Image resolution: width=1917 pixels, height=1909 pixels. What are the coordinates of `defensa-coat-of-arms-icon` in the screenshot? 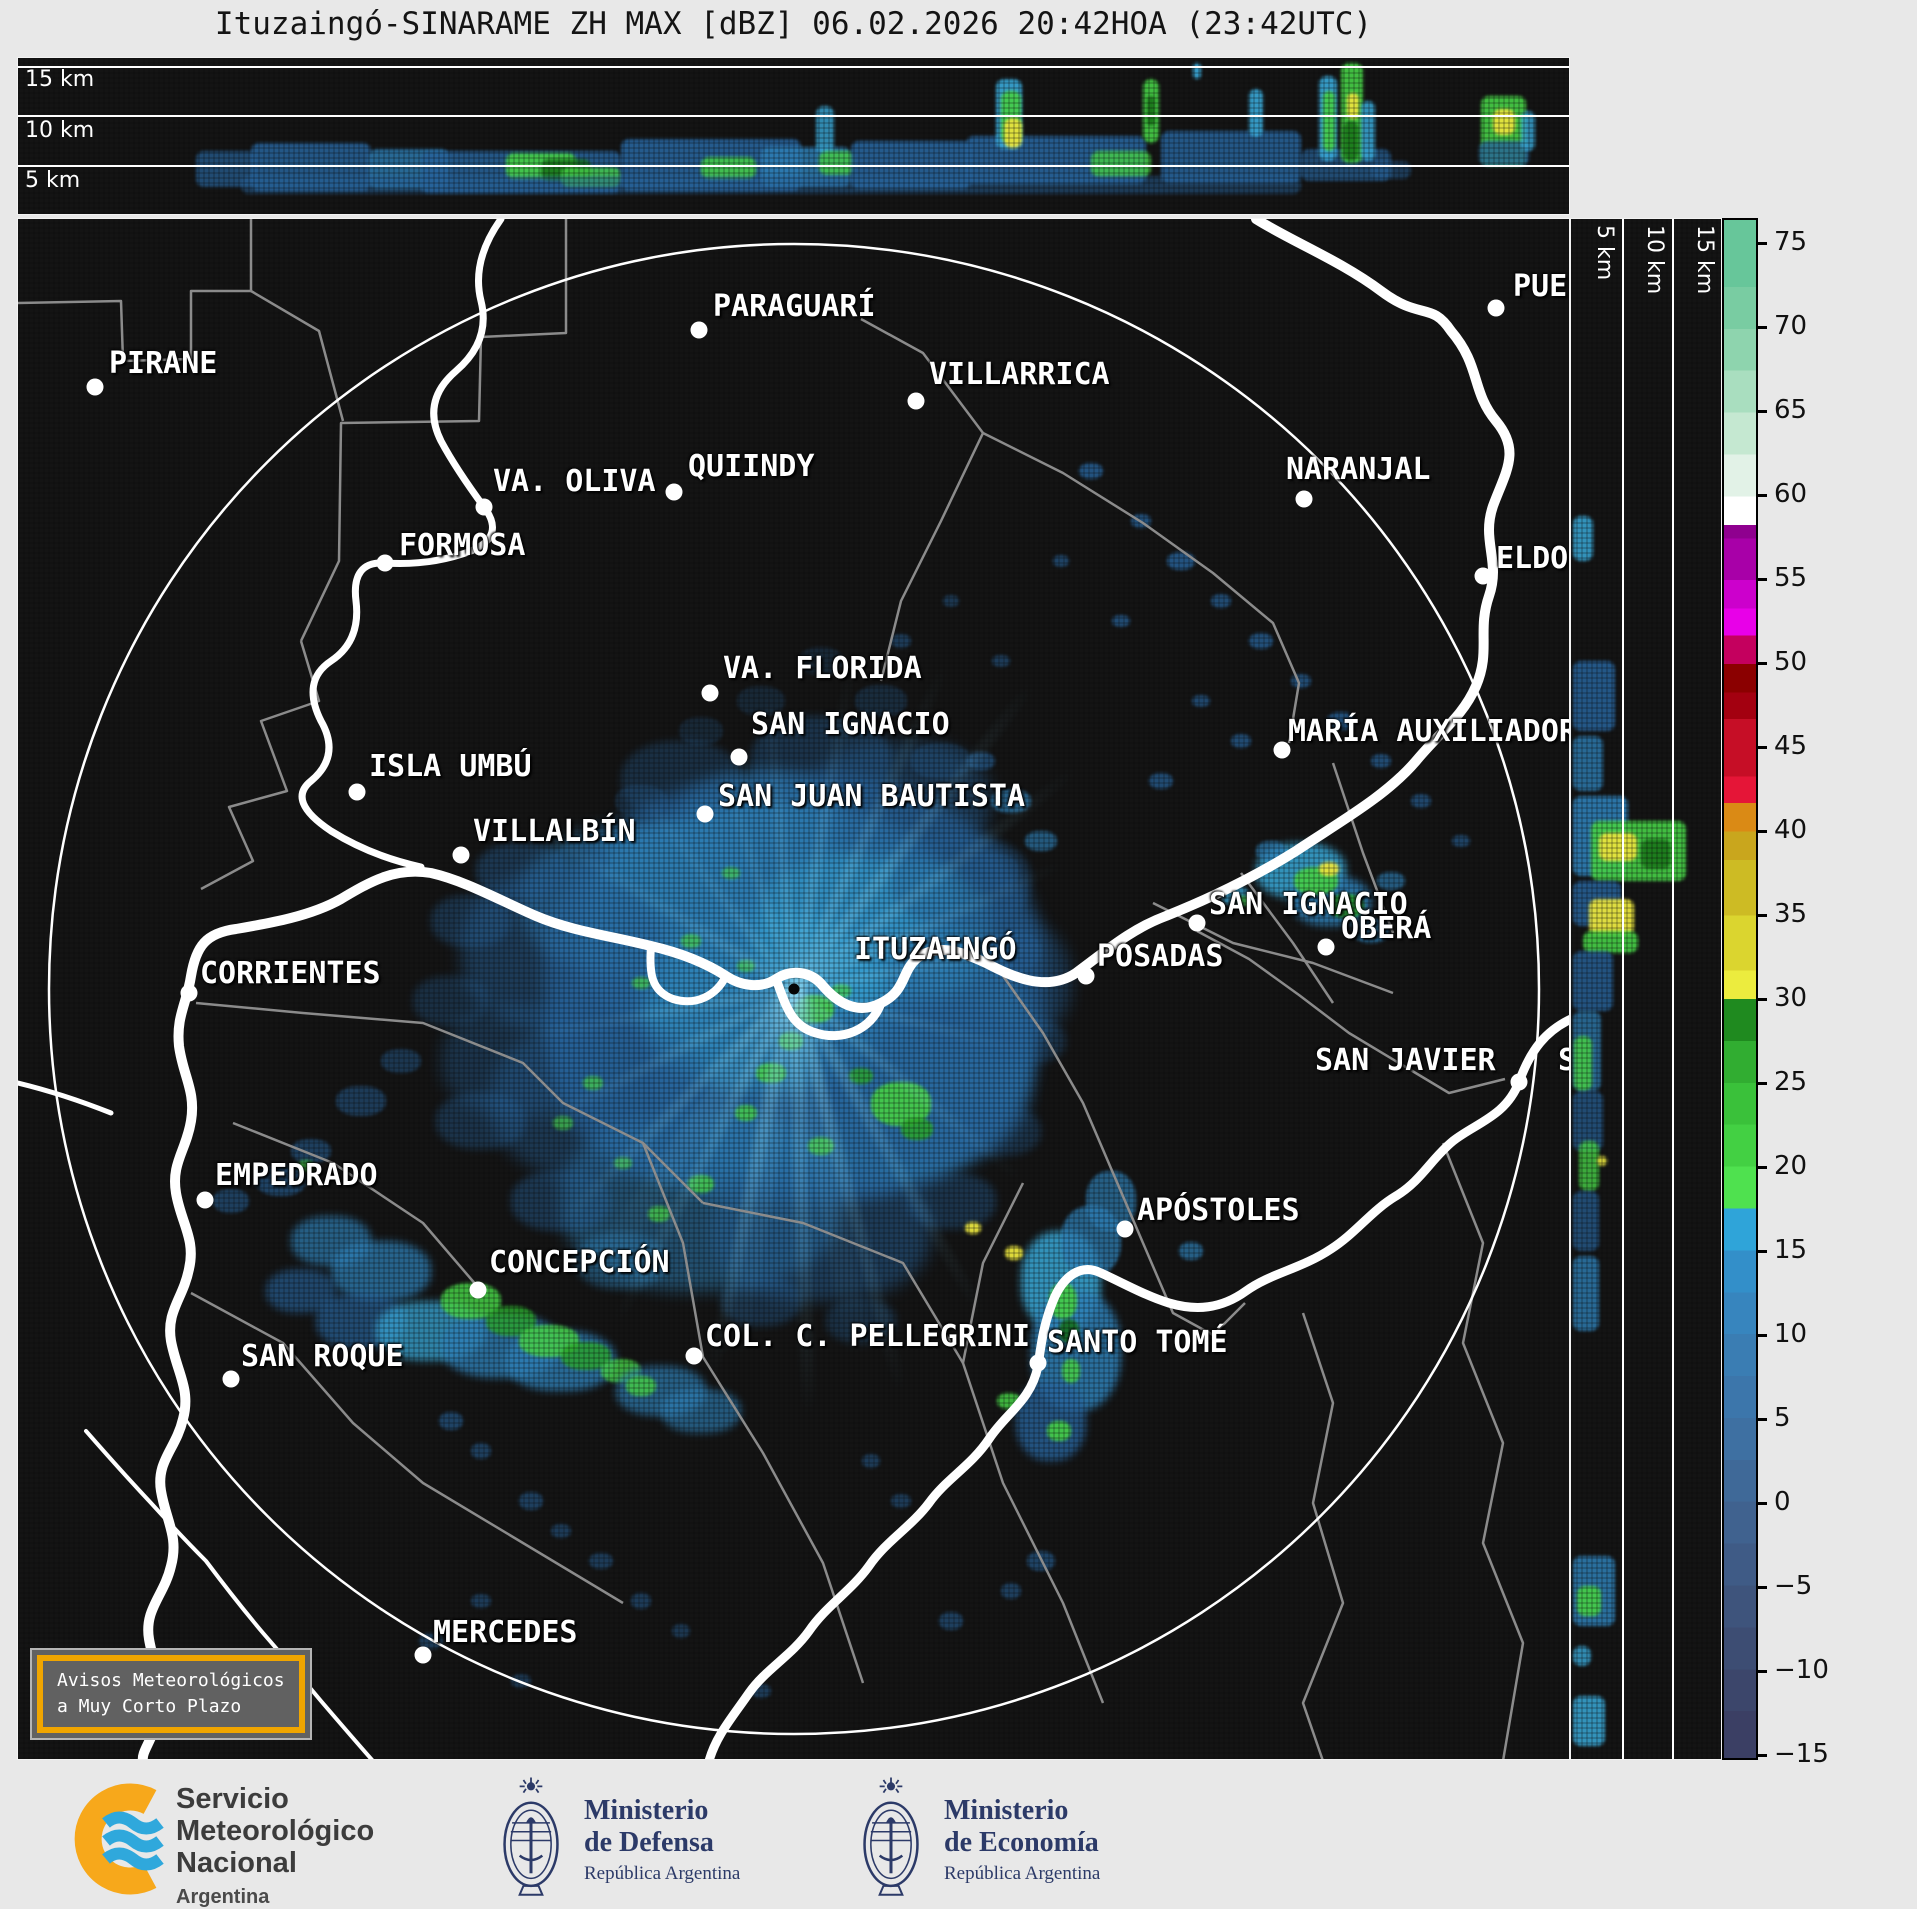 It's located at (531, 1836).